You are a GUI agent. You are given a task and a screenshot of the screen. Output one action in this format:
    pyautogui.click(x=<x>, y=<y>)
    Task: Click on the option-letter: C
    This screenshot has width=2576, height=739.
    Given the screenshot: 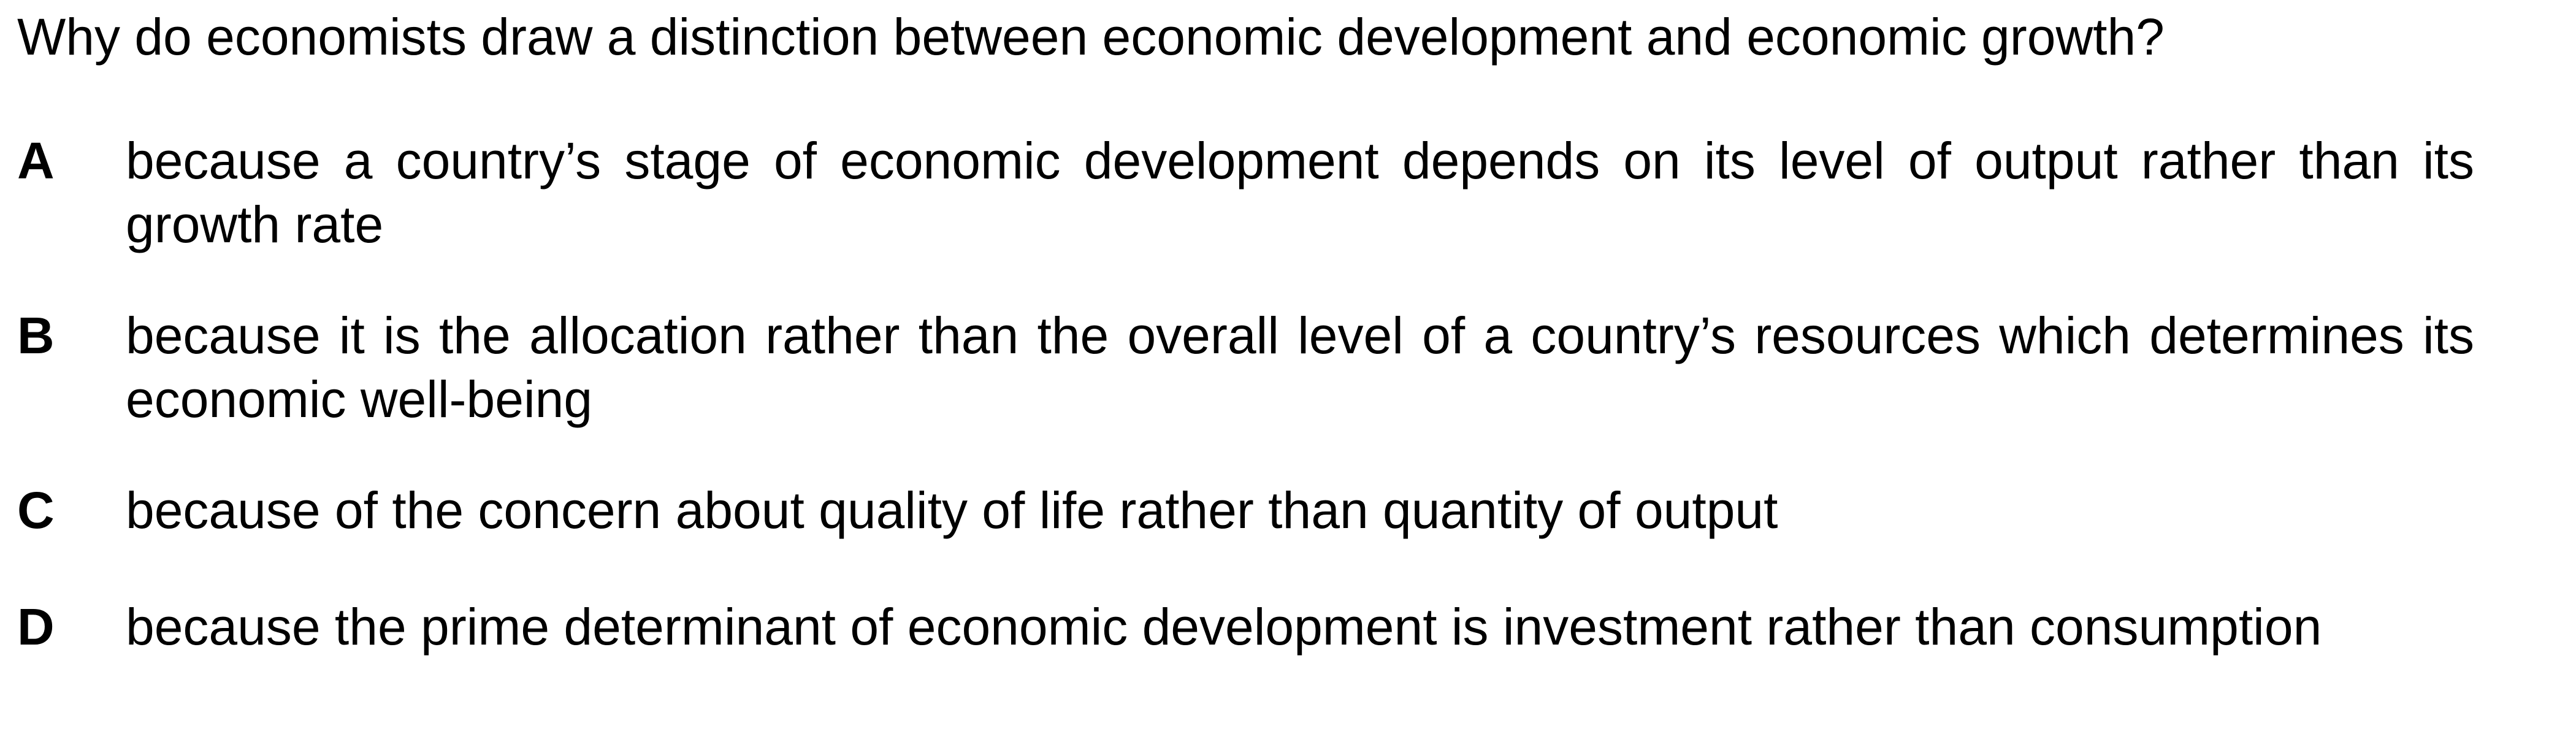 What is the action you would take?
    pyautogui.click(x=36, y=510)
    